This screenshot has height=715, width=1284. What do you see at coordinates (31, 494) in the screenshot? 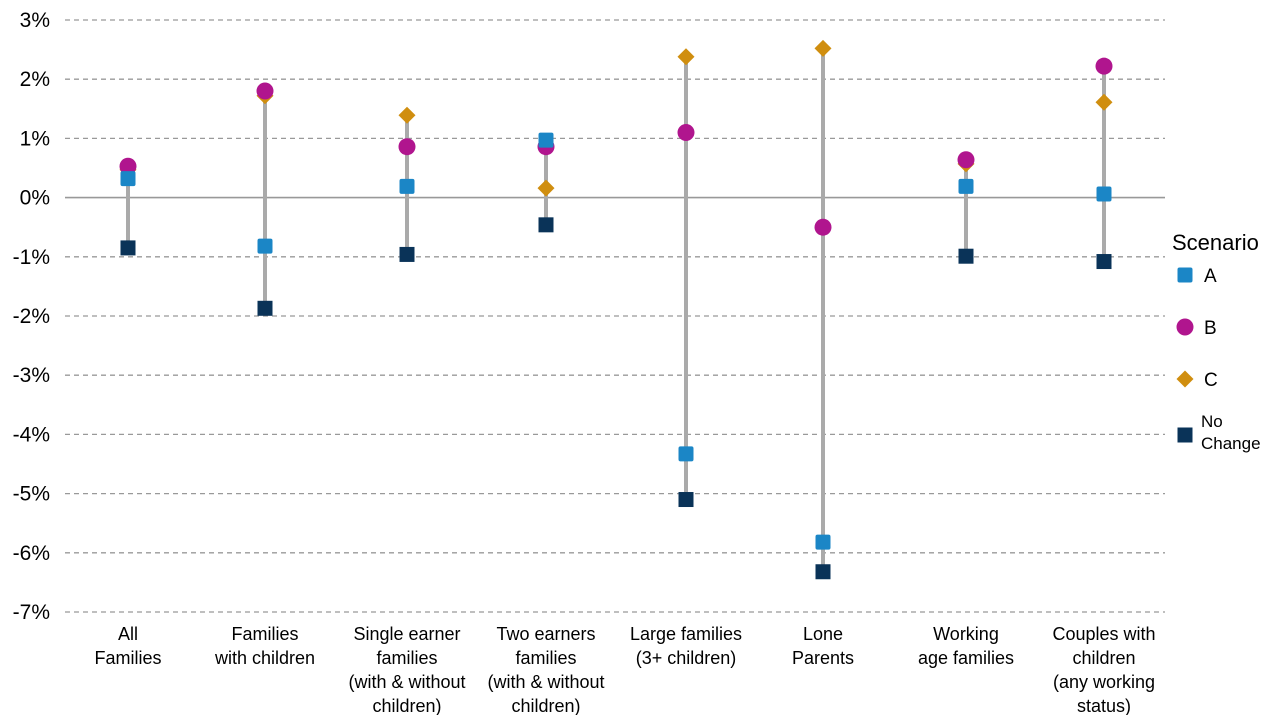
I see `y-tick-label: -5%` at bounding box center [31, 494].